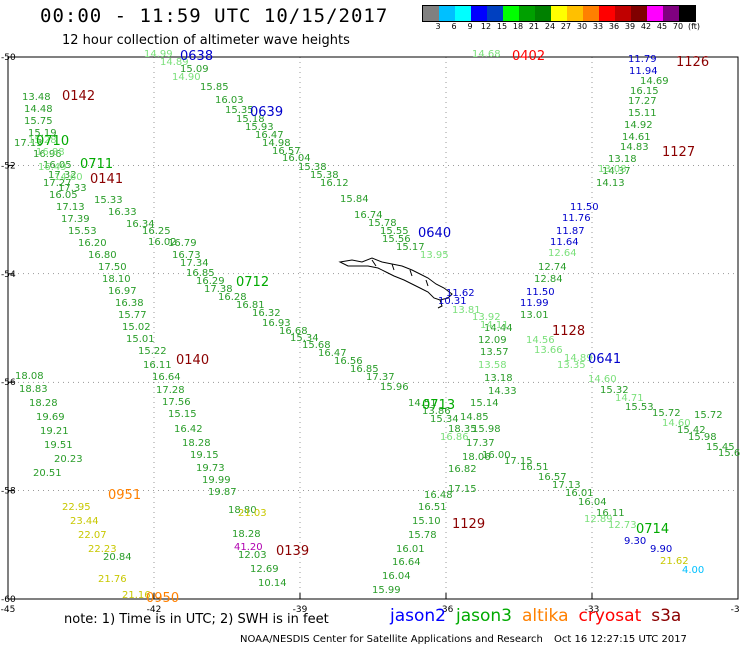  I want to click on wave-height-value: 15.11, so click(642, 113).